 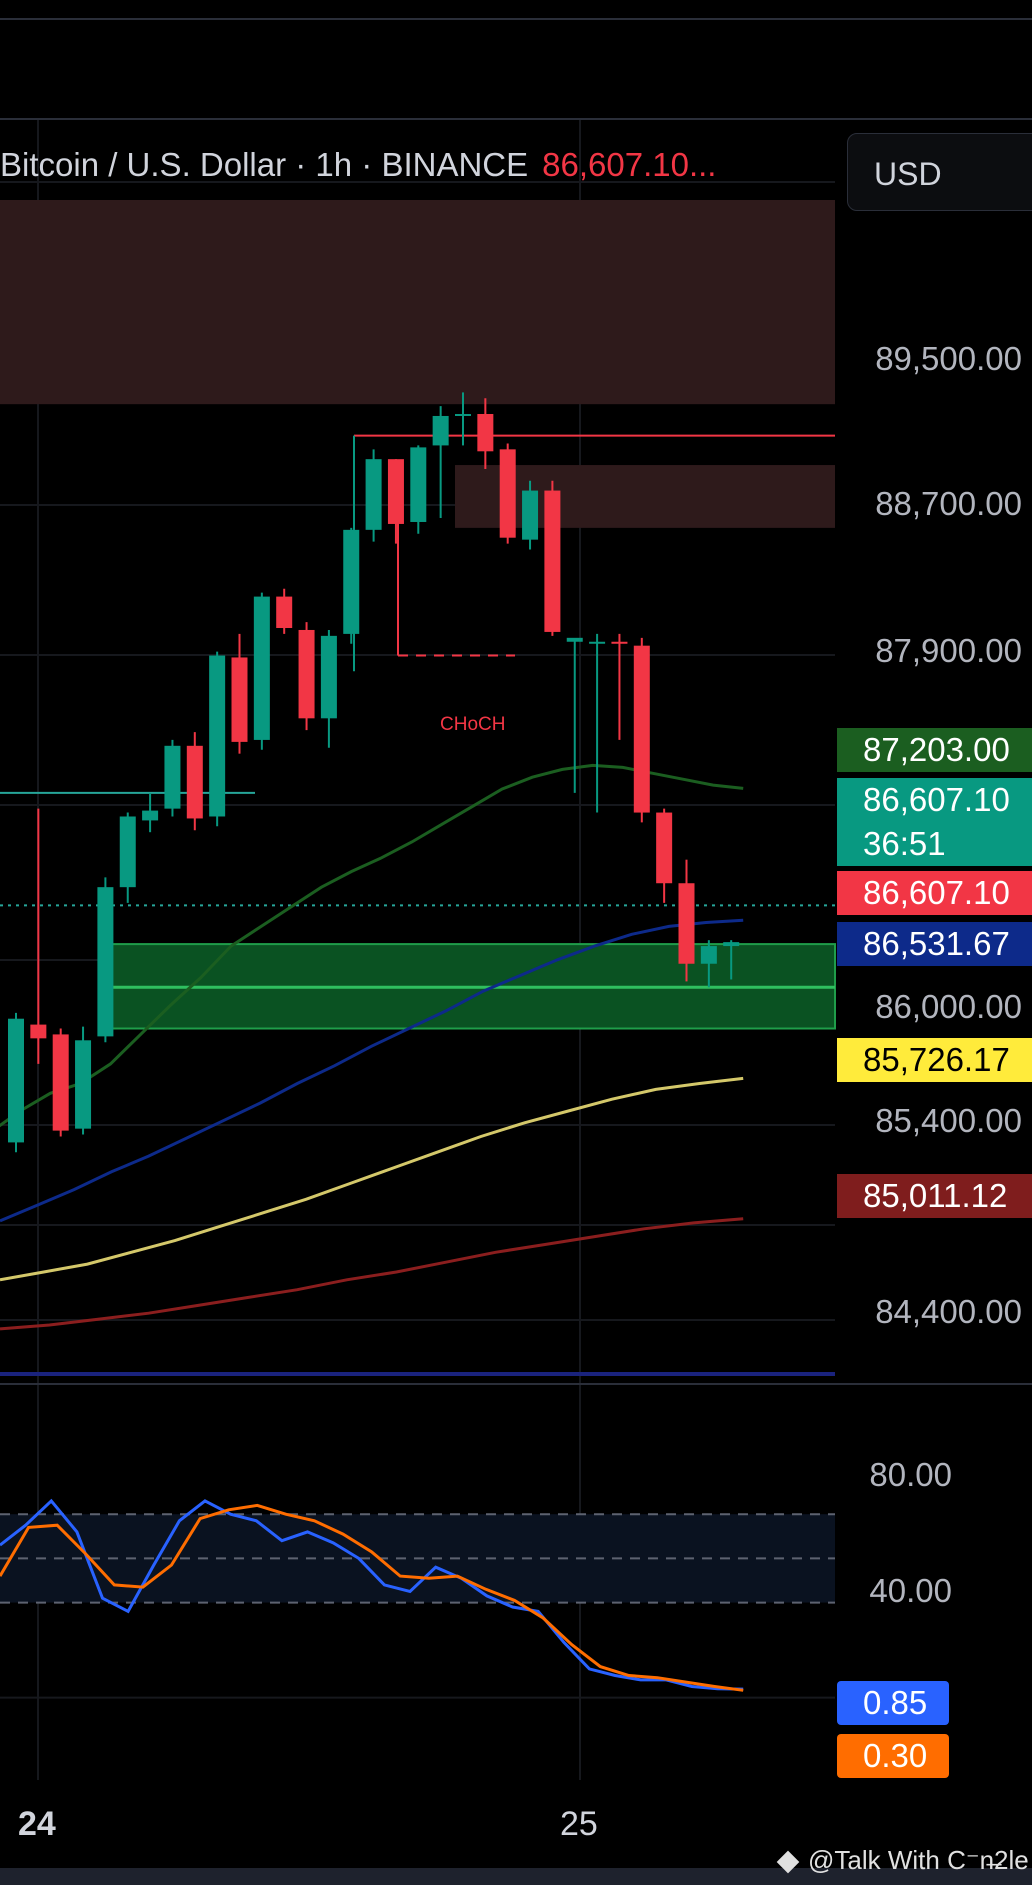 What do you see at coordinates (516, 1876) in the screenshot?
I see `bottom-bar` at bounding box center [516, 1876].